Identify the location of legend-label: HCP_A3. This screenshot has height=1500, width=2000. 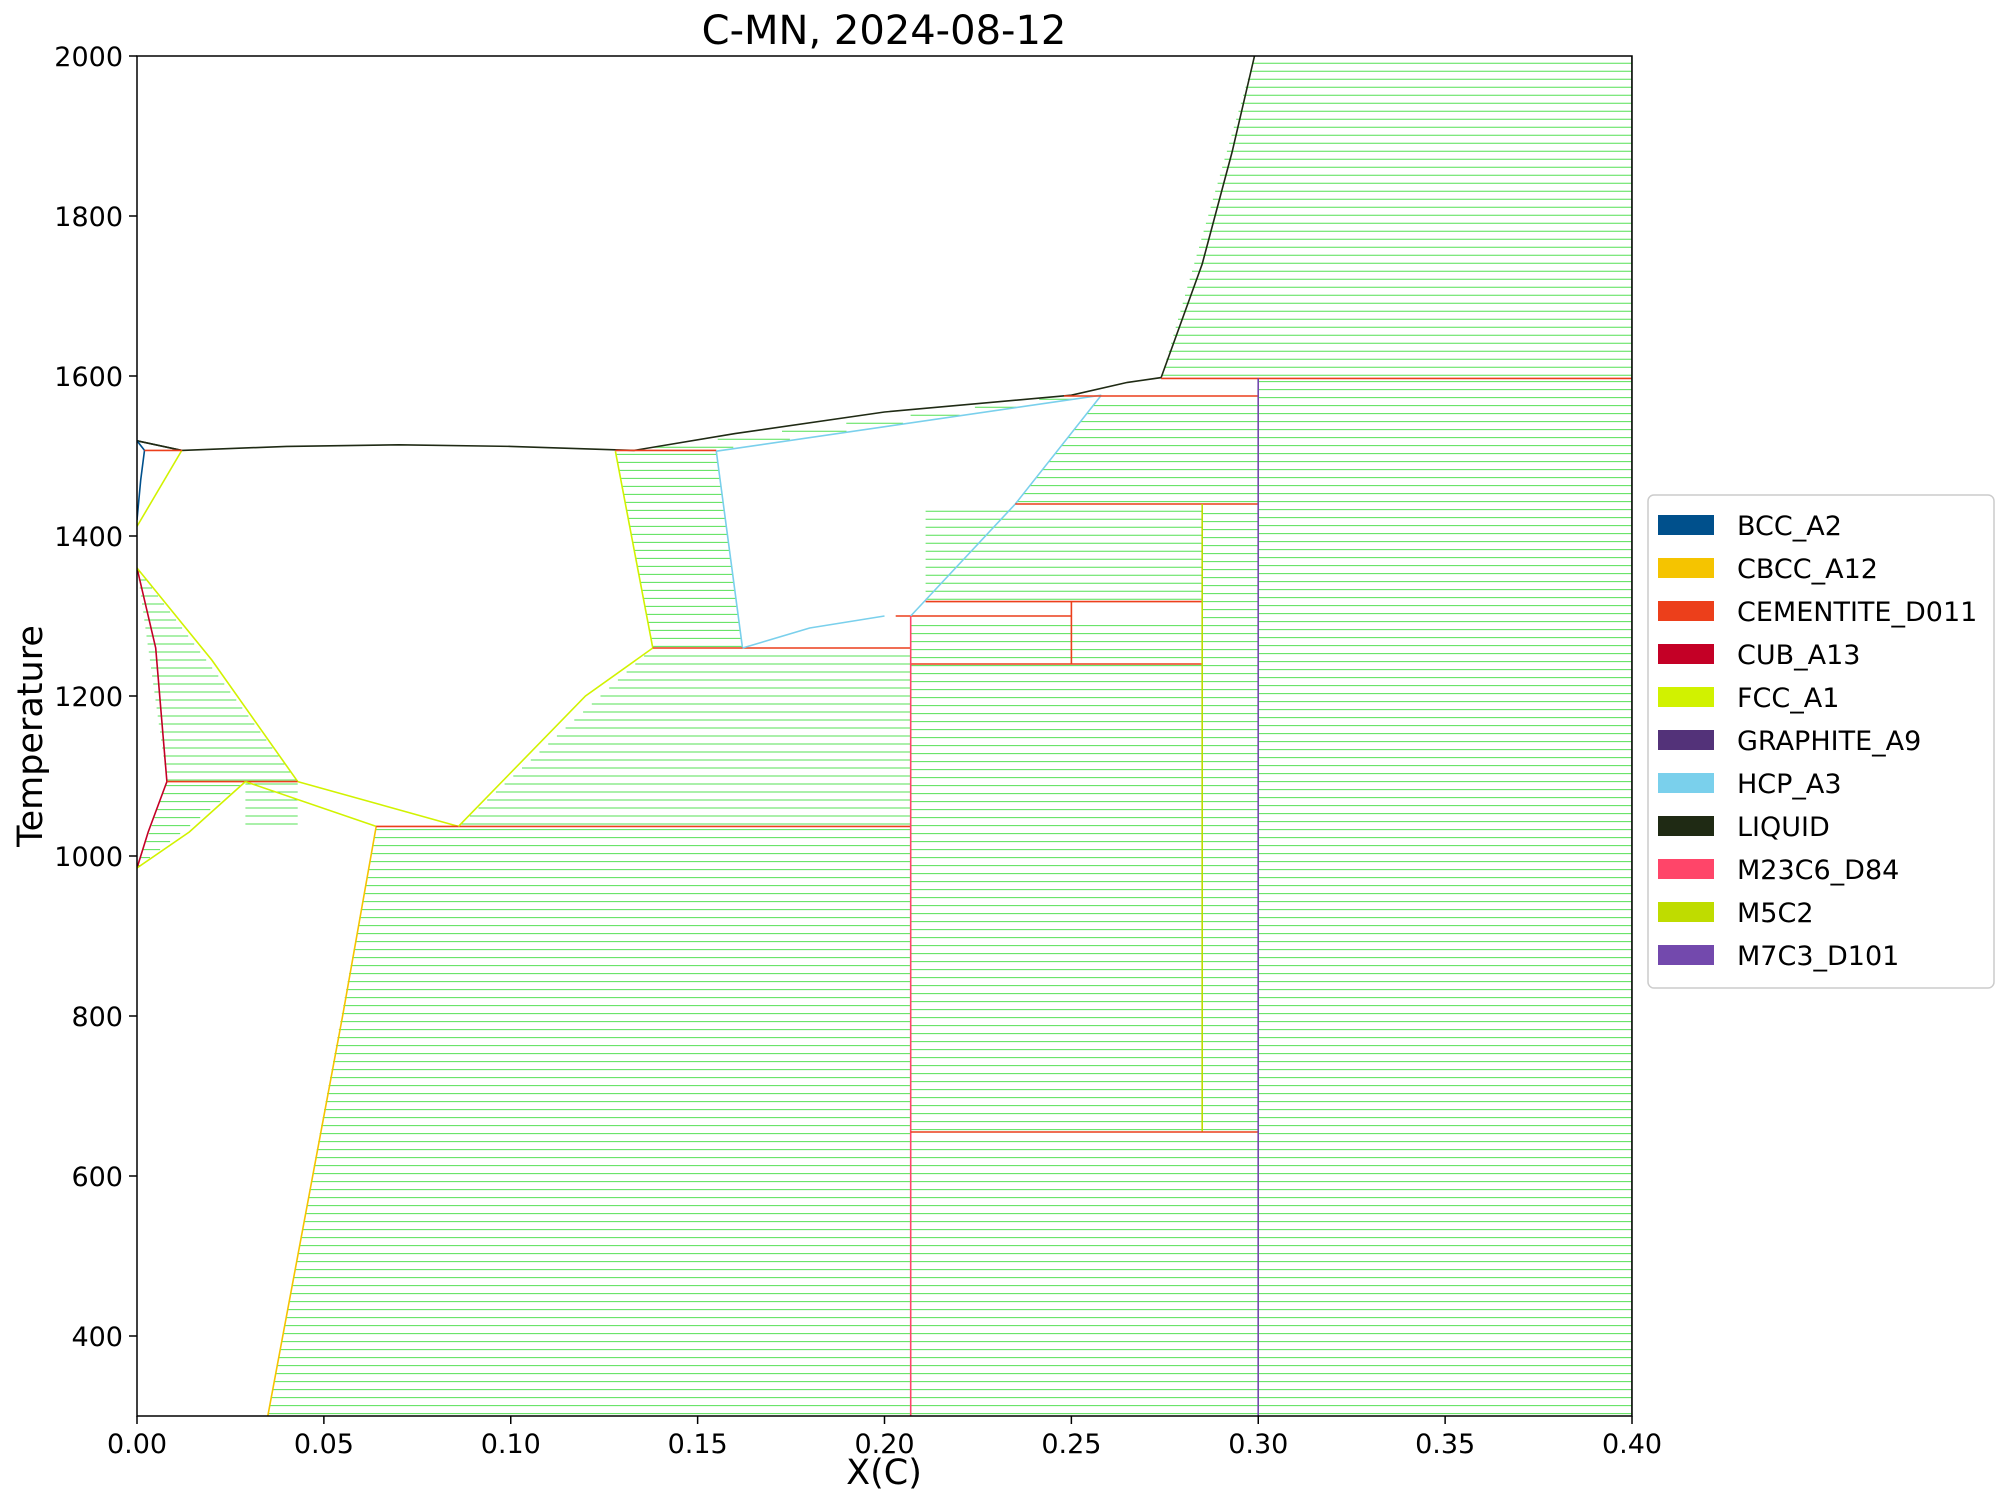
(1789, 784).